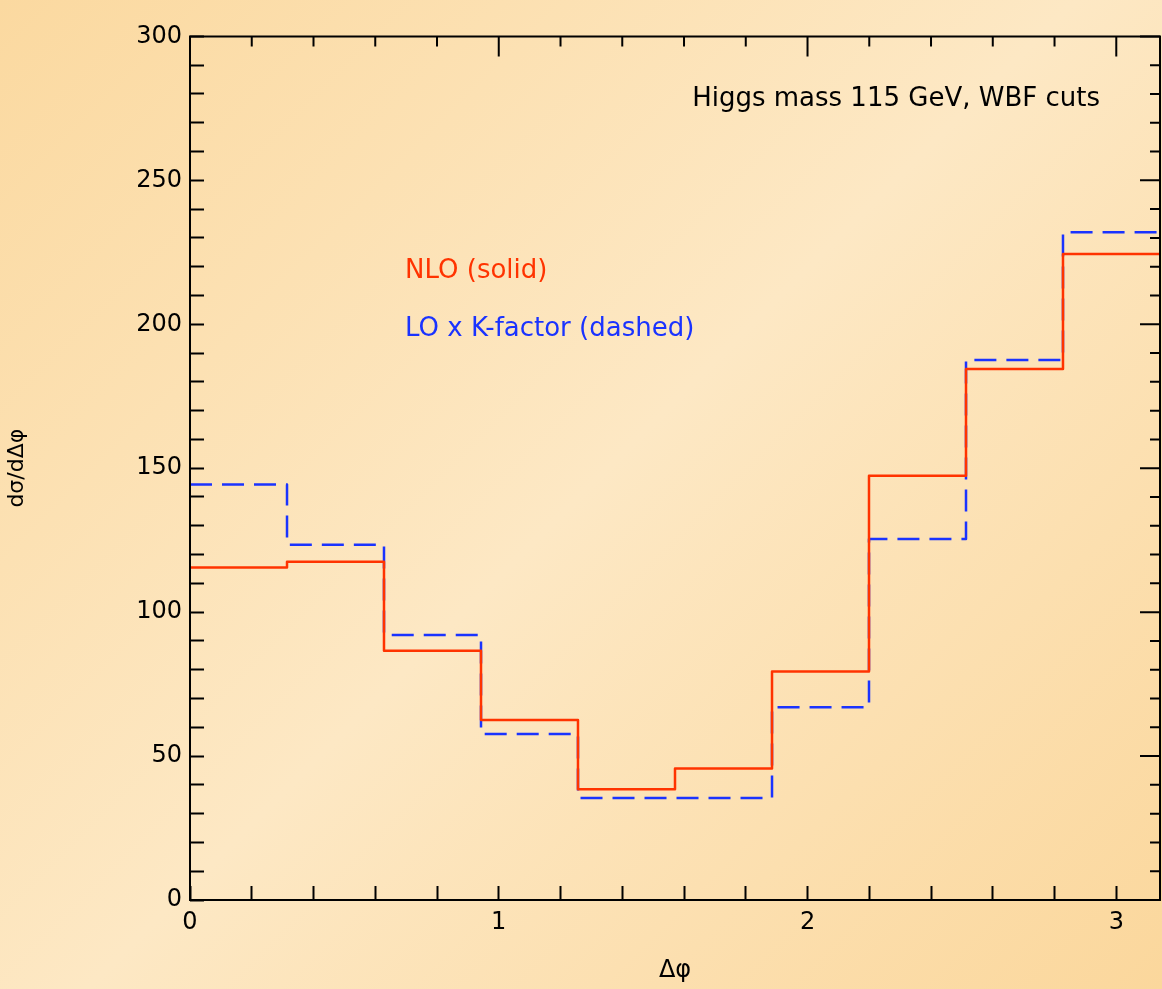  I want to click on y-tick-label: 100, so click(159, 610).